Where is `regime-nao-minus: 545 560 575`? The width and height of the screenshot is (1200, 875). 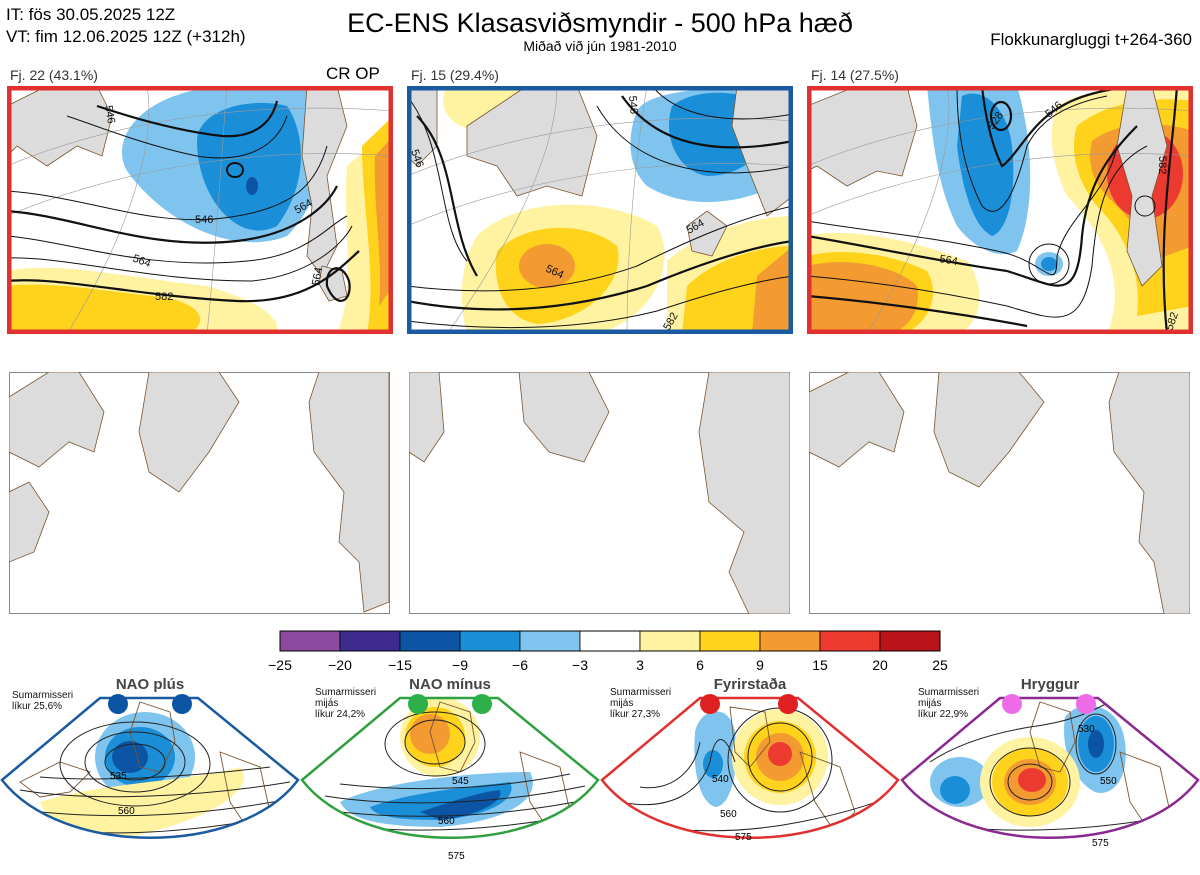 regime-nao-minus: 545 560 575 is located at coordinates (450, 773).